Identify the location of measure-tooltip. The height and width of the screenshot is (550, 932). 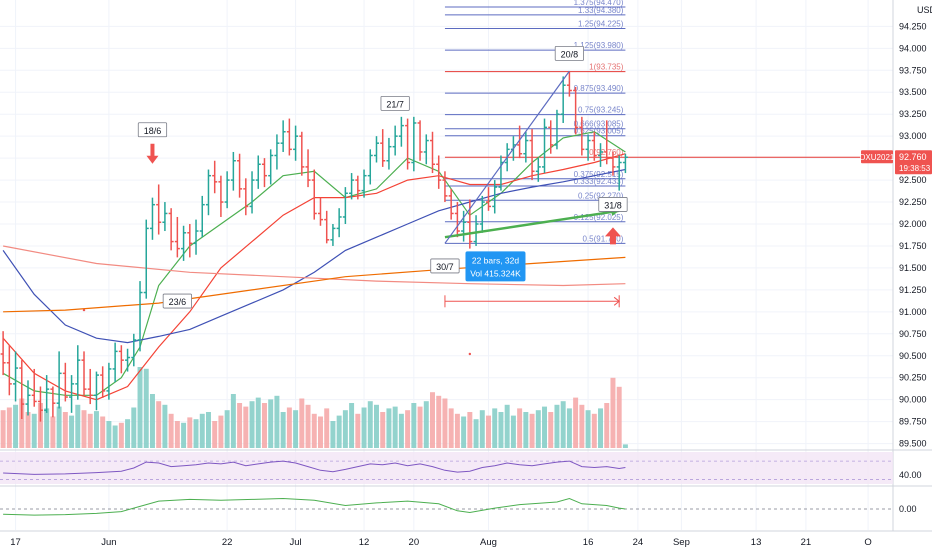
(495, 266).